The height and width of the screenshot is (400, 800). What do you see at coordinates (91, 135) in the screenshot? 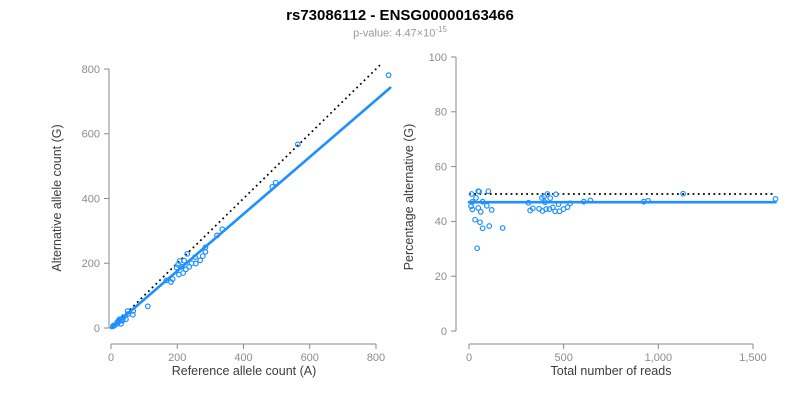
I see `y-tick-label: 600` at bounding box center [91, 135].